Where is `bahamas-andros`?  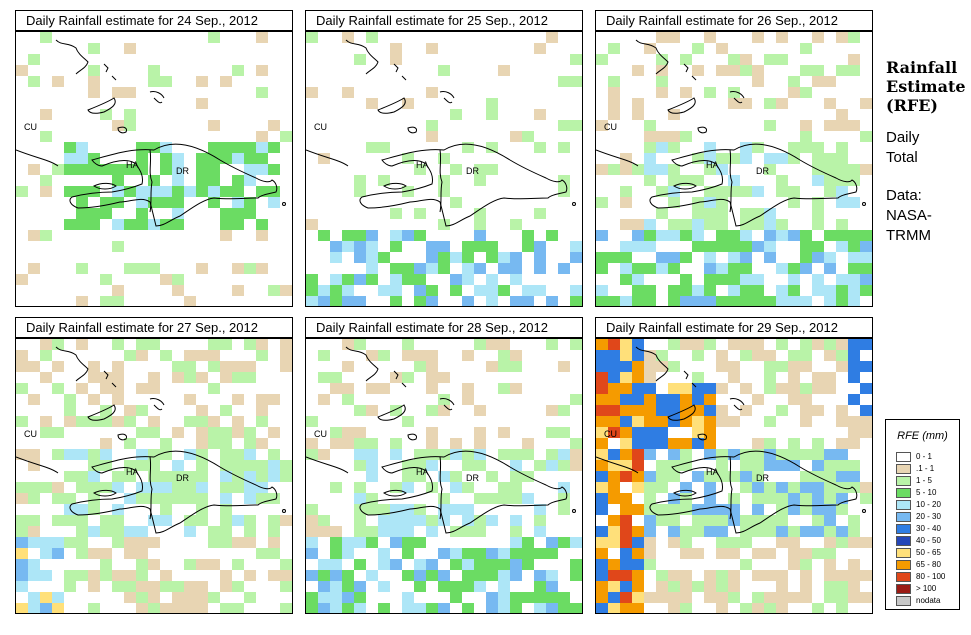
bahamas-andros is located at coordinates (72, 364).